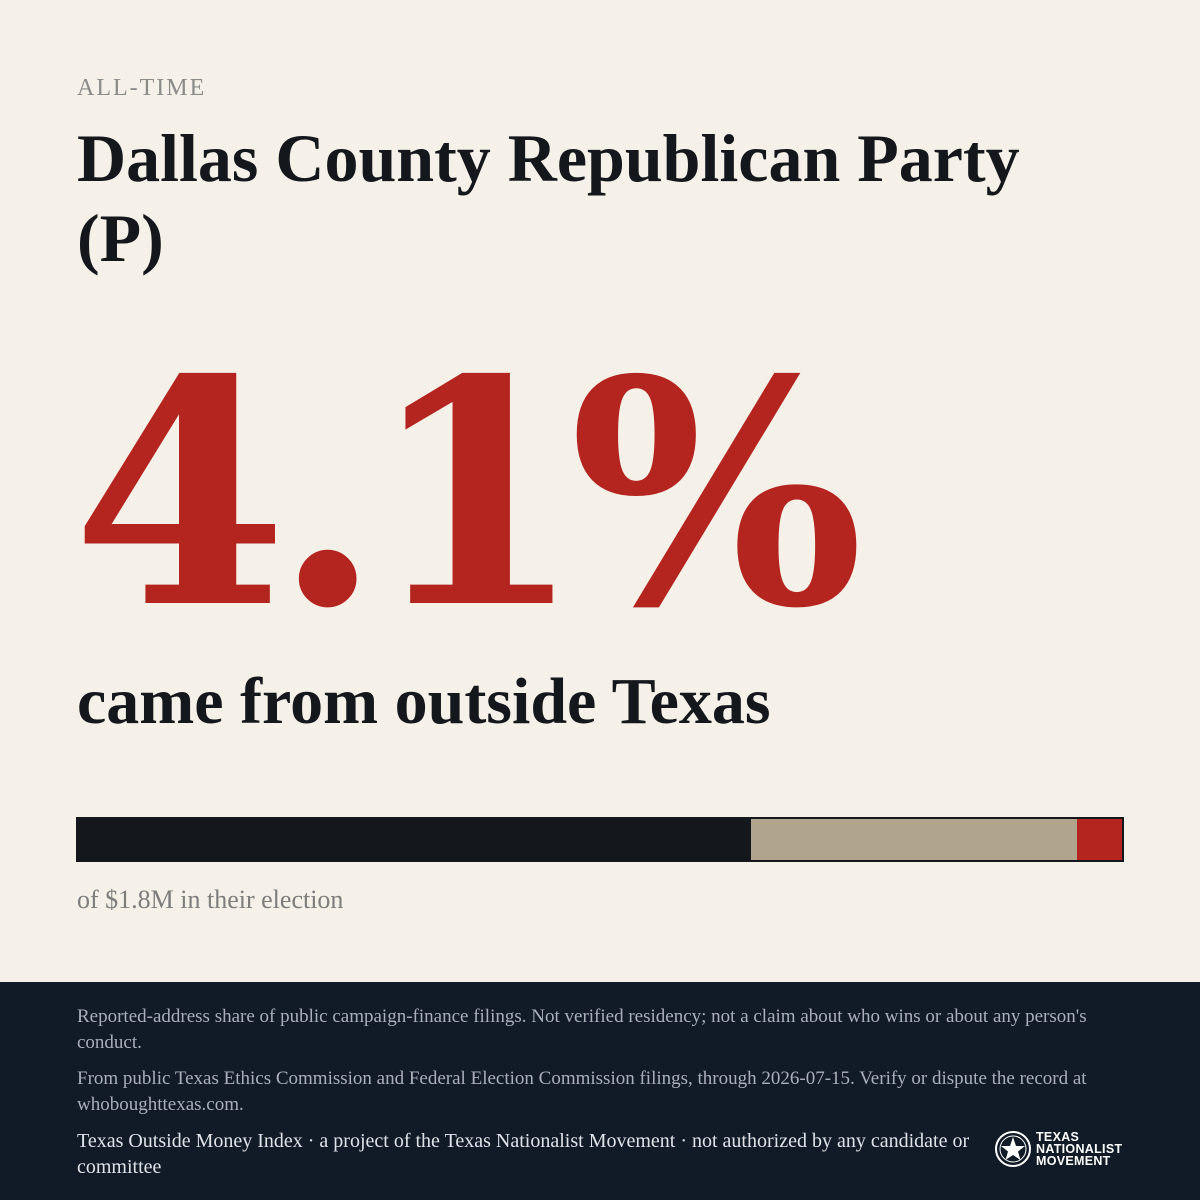 The height and width of the screenshot is (1200, 1200). I want to click on kicker: ALL-TIME, so click(142, 88).